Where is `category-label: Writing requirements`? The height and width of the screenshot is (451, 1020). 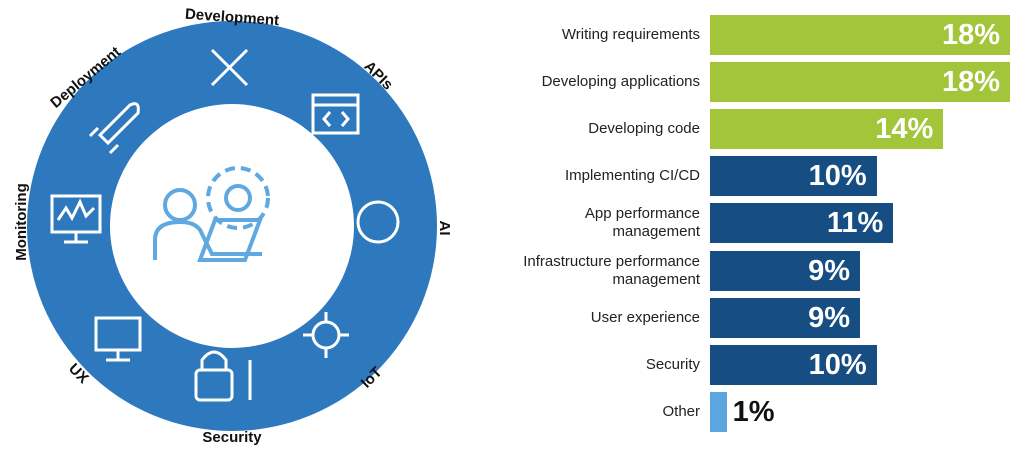
category-label: Writing requirements is located at coordinates (630, 34).